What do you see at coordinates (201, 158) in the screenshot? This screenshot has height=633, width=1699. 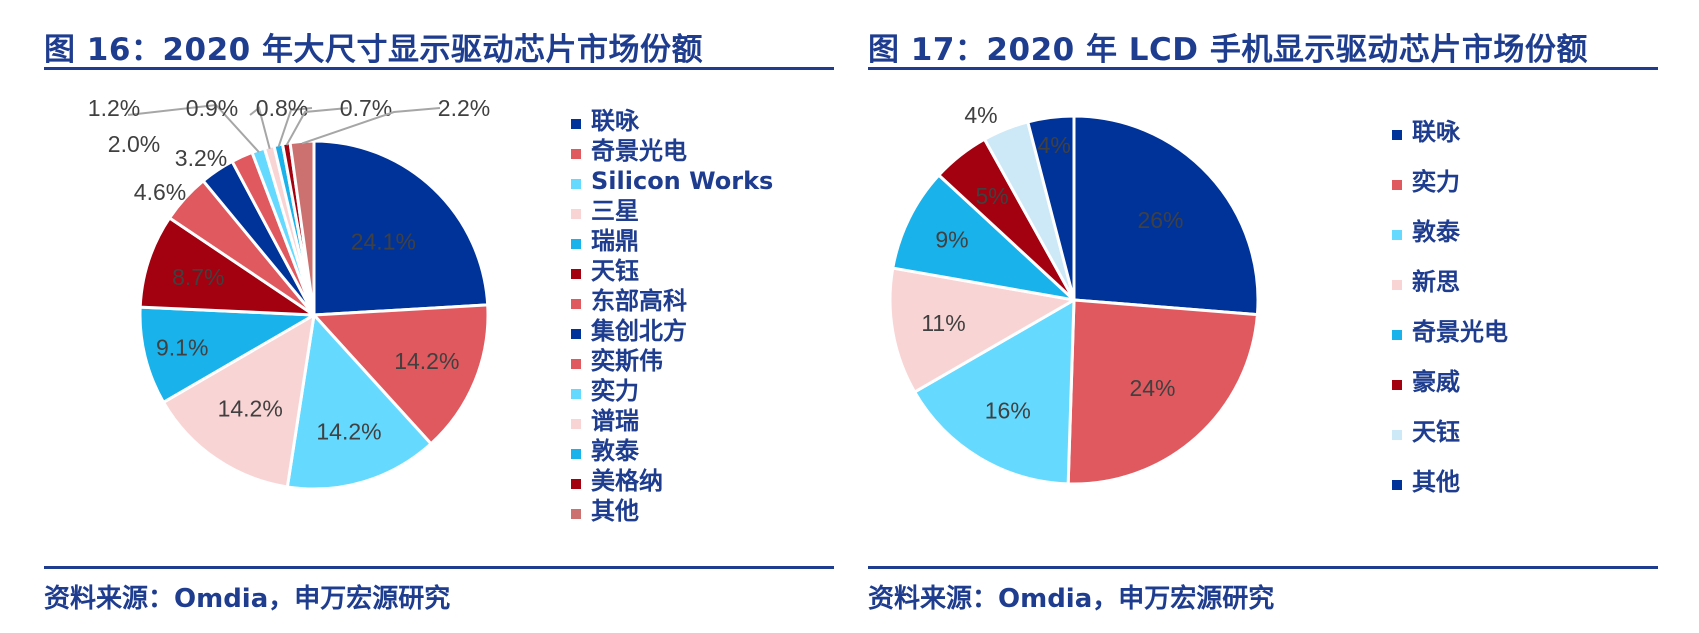 I see `pie-label: 3.2%` at bounding box center [201, 158].